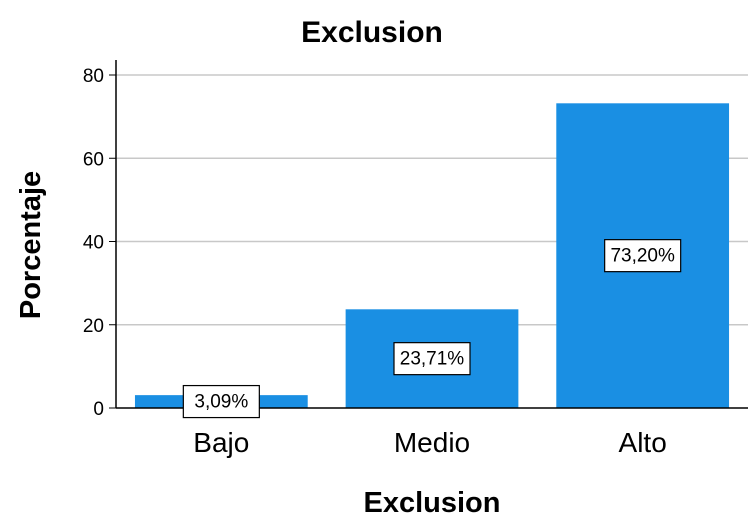 The width and height of the screenshot is (748, 528). I want to click on chart-title: Exclusion, so click(372, 32).